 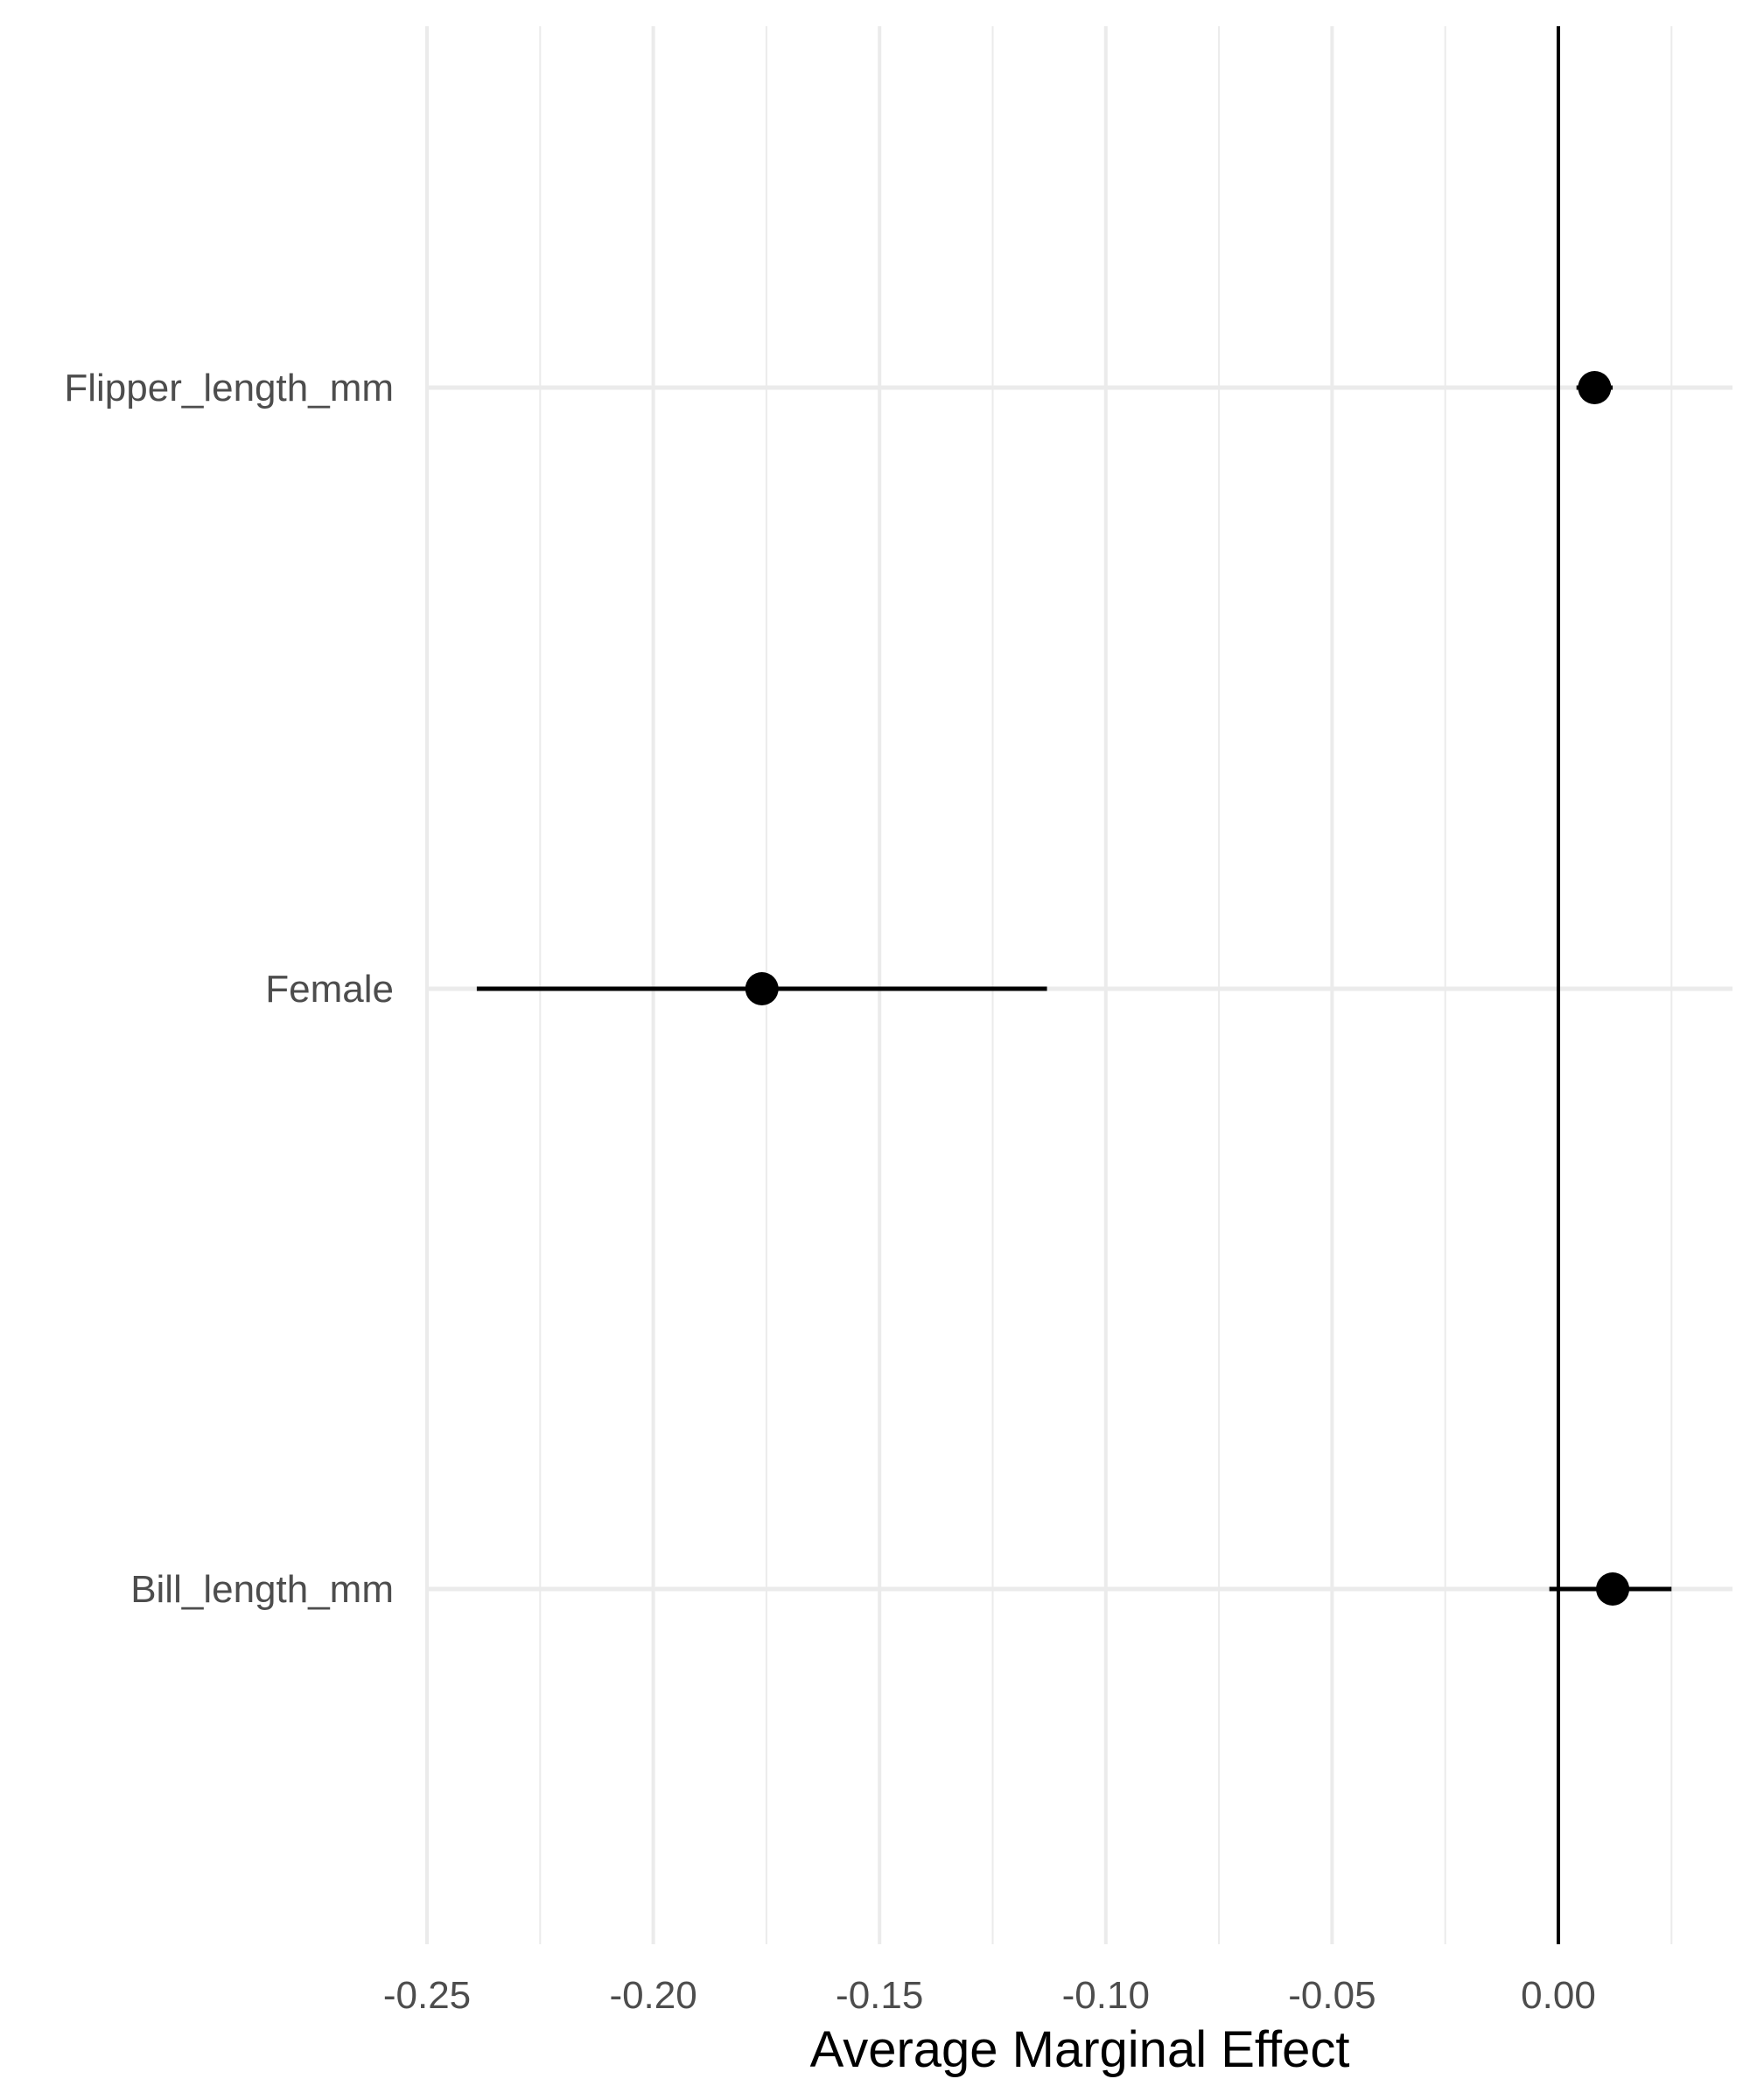 What do you see at coordinates (879, 1995) in the screenshot?
I see `x-tick-label: -0.15` at bounding box center [879, 1995].